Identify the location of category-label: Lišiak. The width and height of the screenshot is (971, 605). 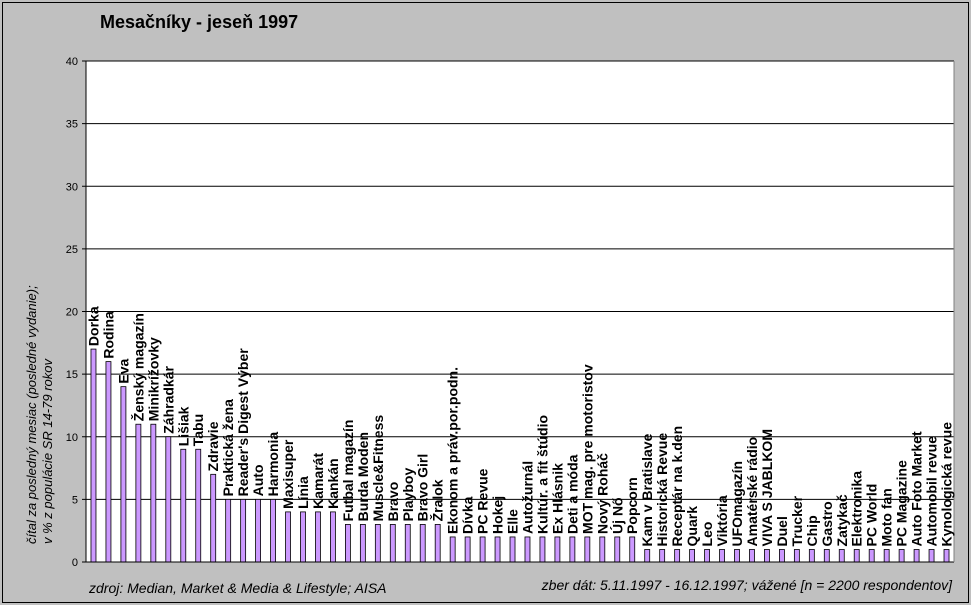
(183, 426).